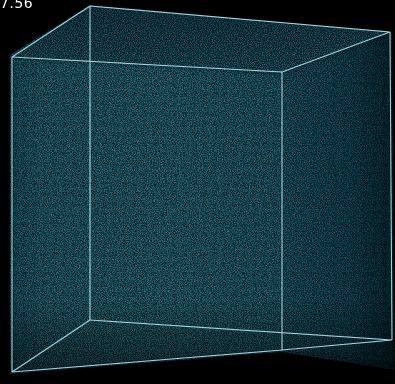 The image size is (395, 384). What do you see at coordinates (336, 52) in the screenshot?
I see `edge-top-right` at bounding box center [336, 52].